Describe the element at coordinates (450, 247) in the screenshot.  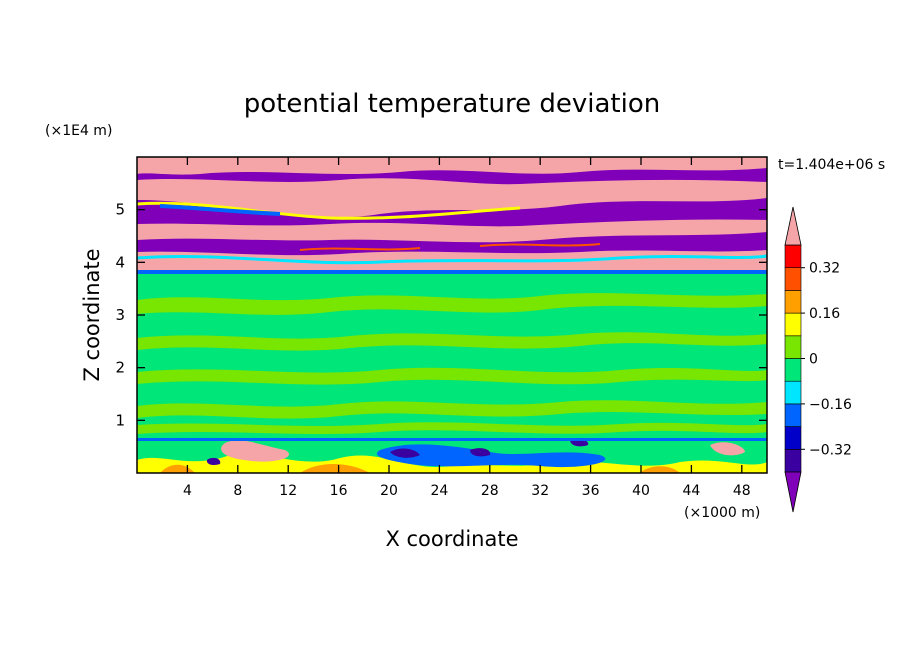
I see `upper-interface-hot` at that location.